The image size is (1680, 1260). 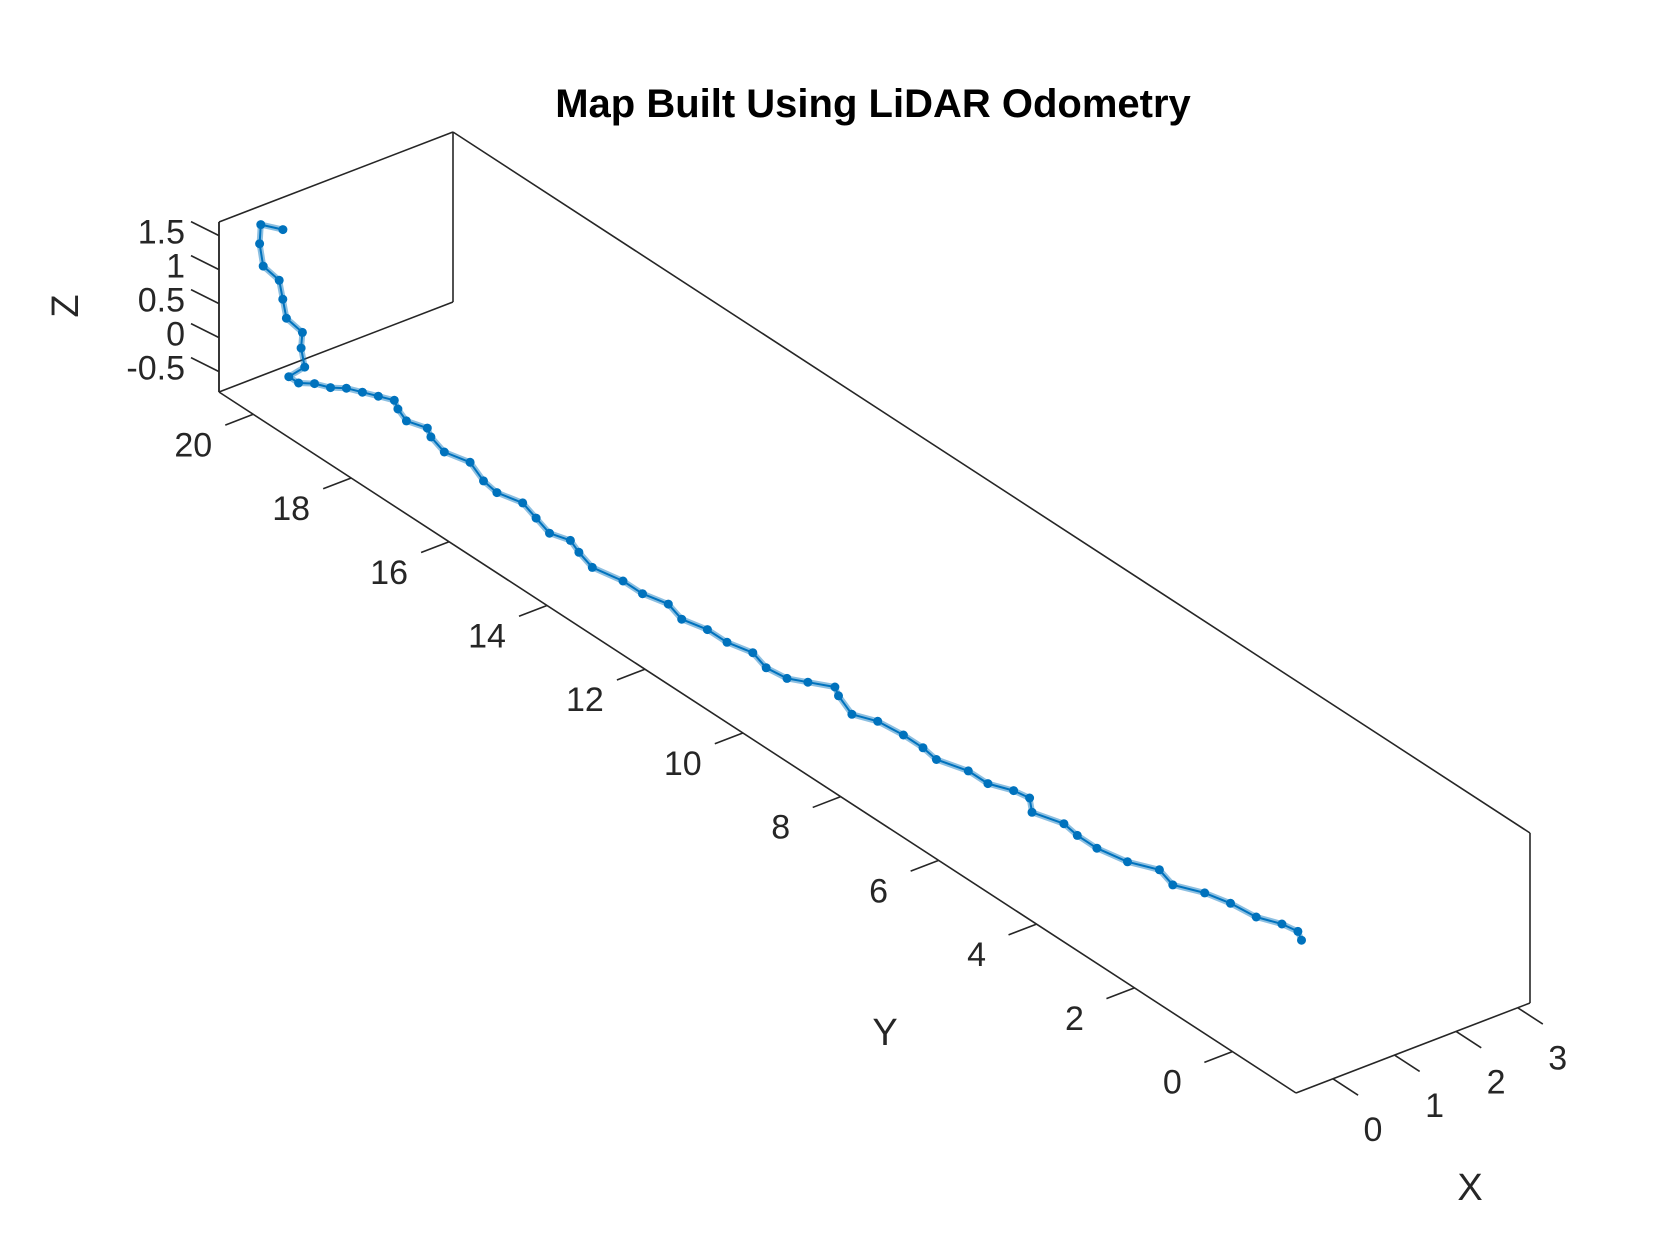 I want to click on y-tick-label: 18, so click(x=291, y=509).